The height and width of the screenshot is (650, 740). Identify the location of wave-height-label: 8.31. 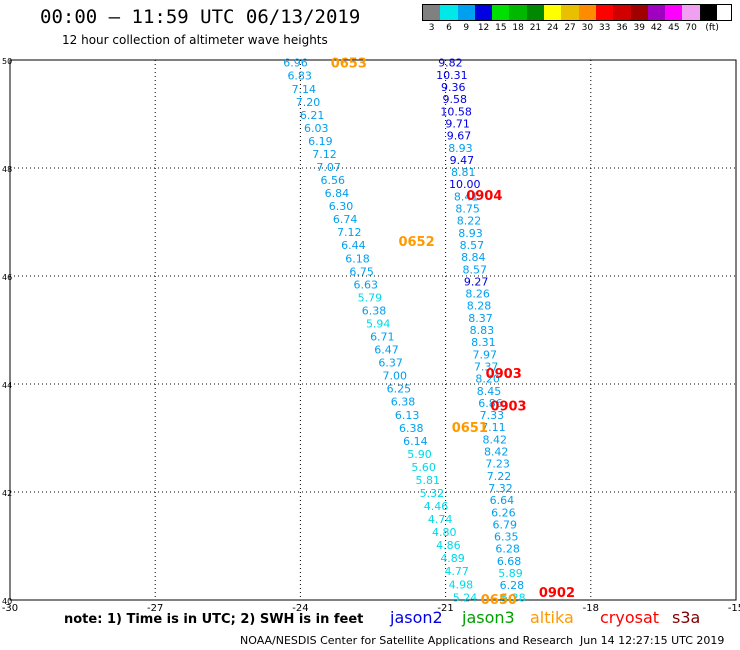
(483, 342).